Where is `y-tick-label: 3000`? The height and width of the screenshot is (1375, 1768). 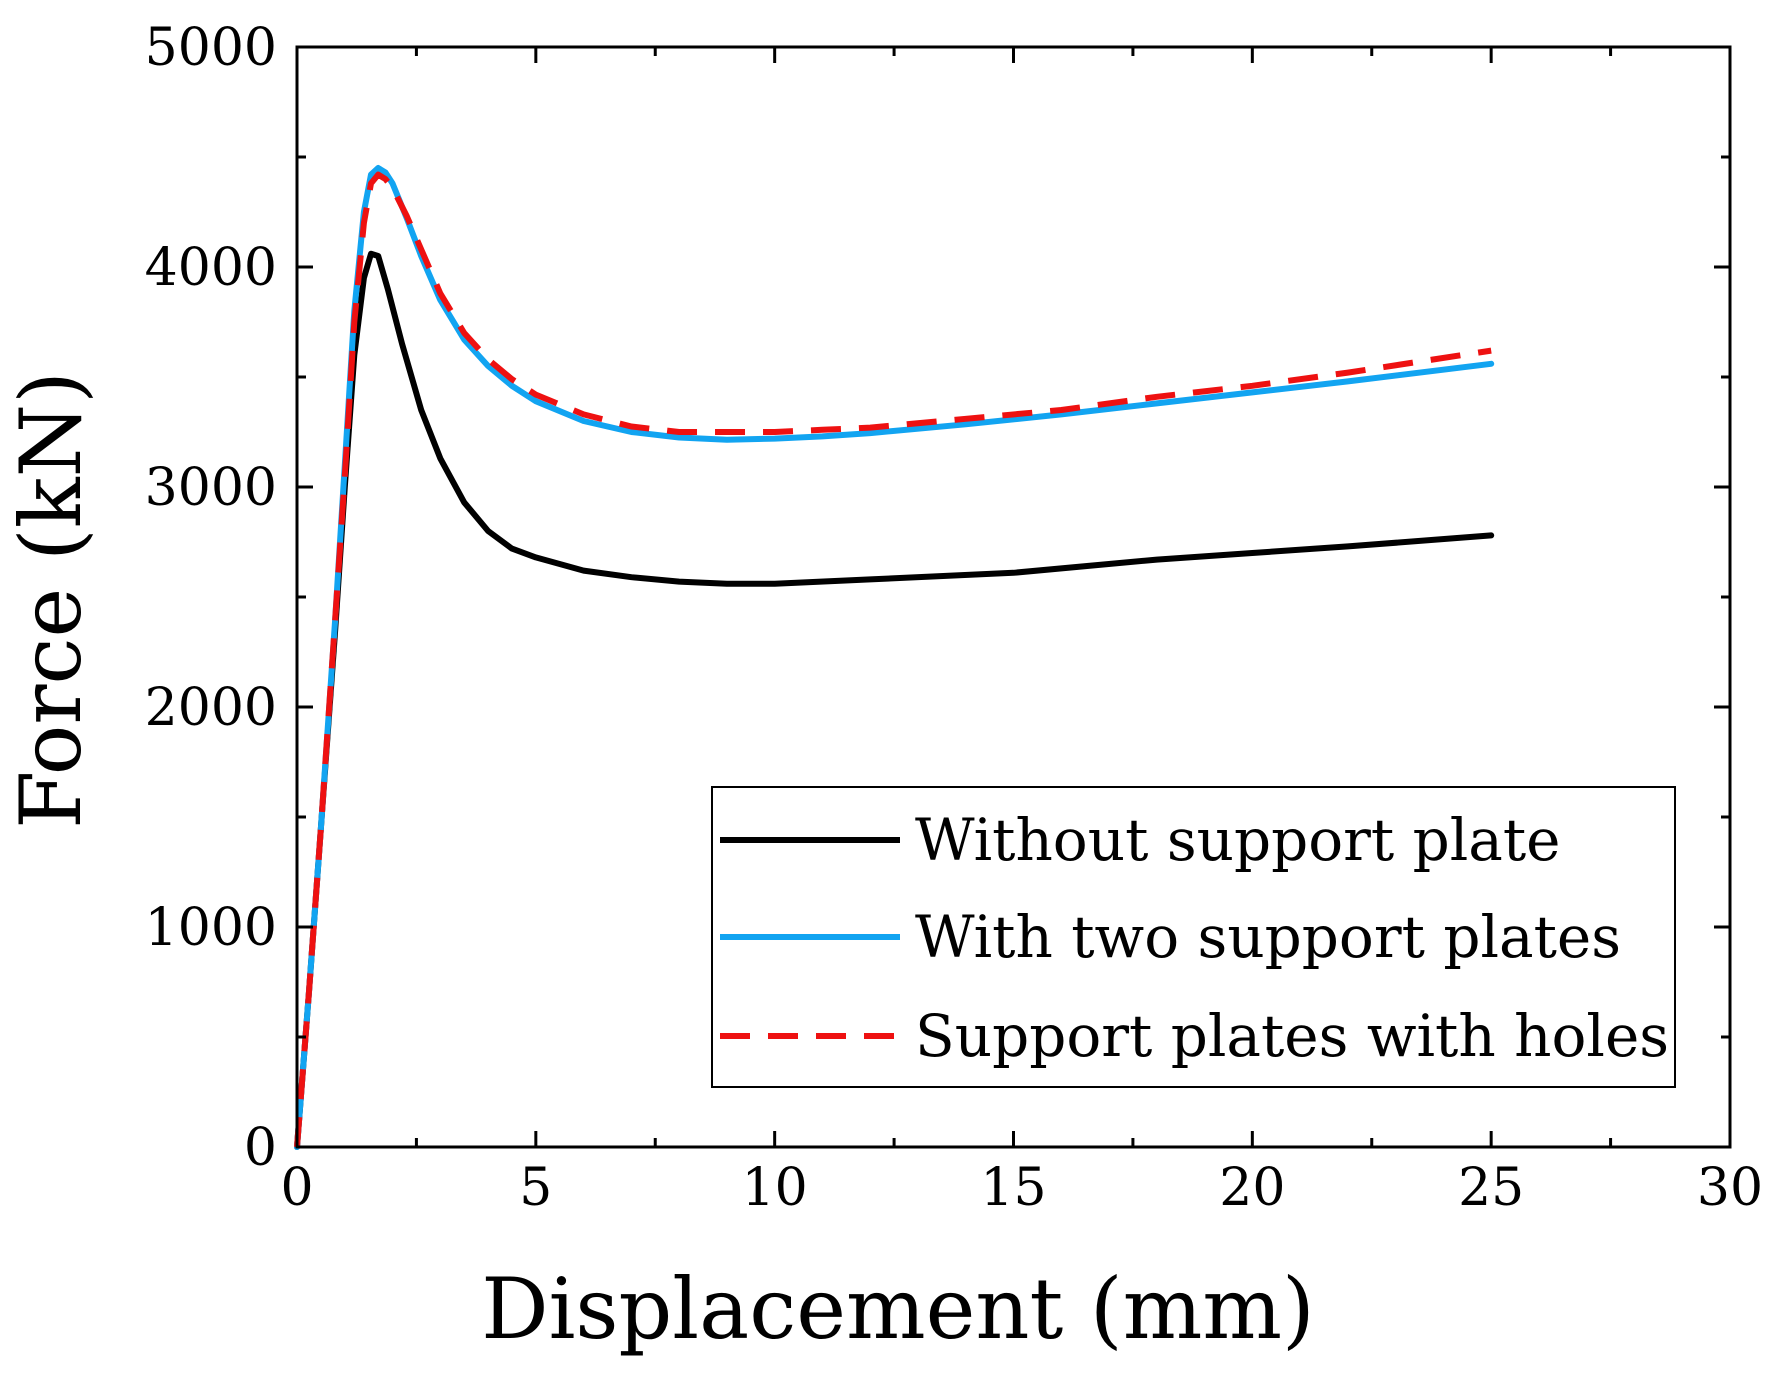
y-tick-label: 3000 is located at coordinates (211, 488).